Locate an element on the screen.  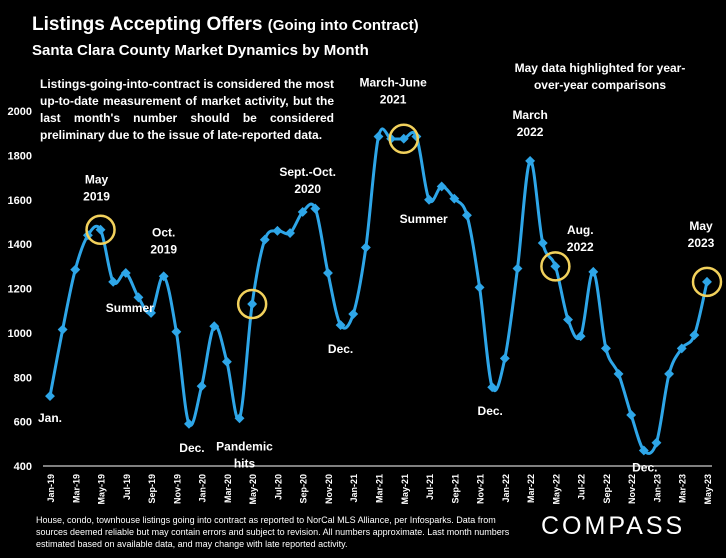
annotation-label: May is located at coordinates (97, 180).